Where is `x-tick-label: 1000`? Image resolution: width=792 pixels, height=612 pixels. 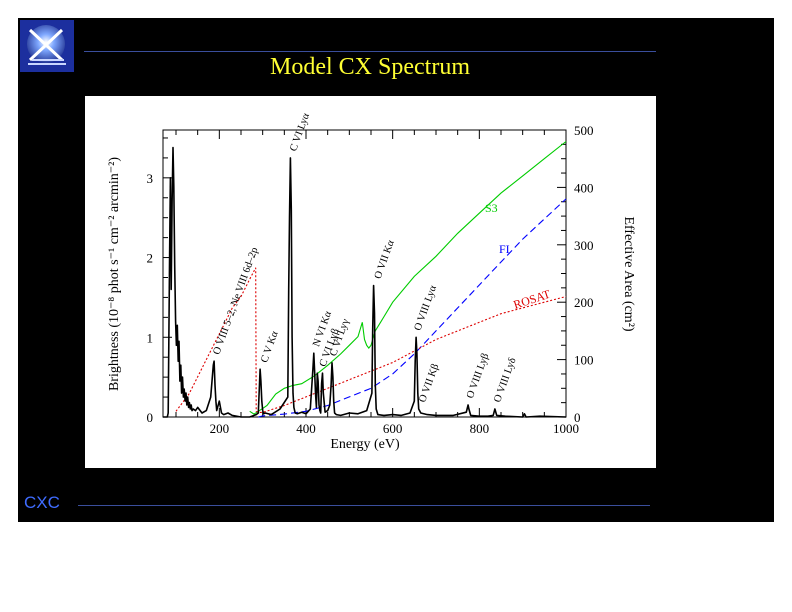 x-tick-label: 1000 is located at coordinates (566, 428).